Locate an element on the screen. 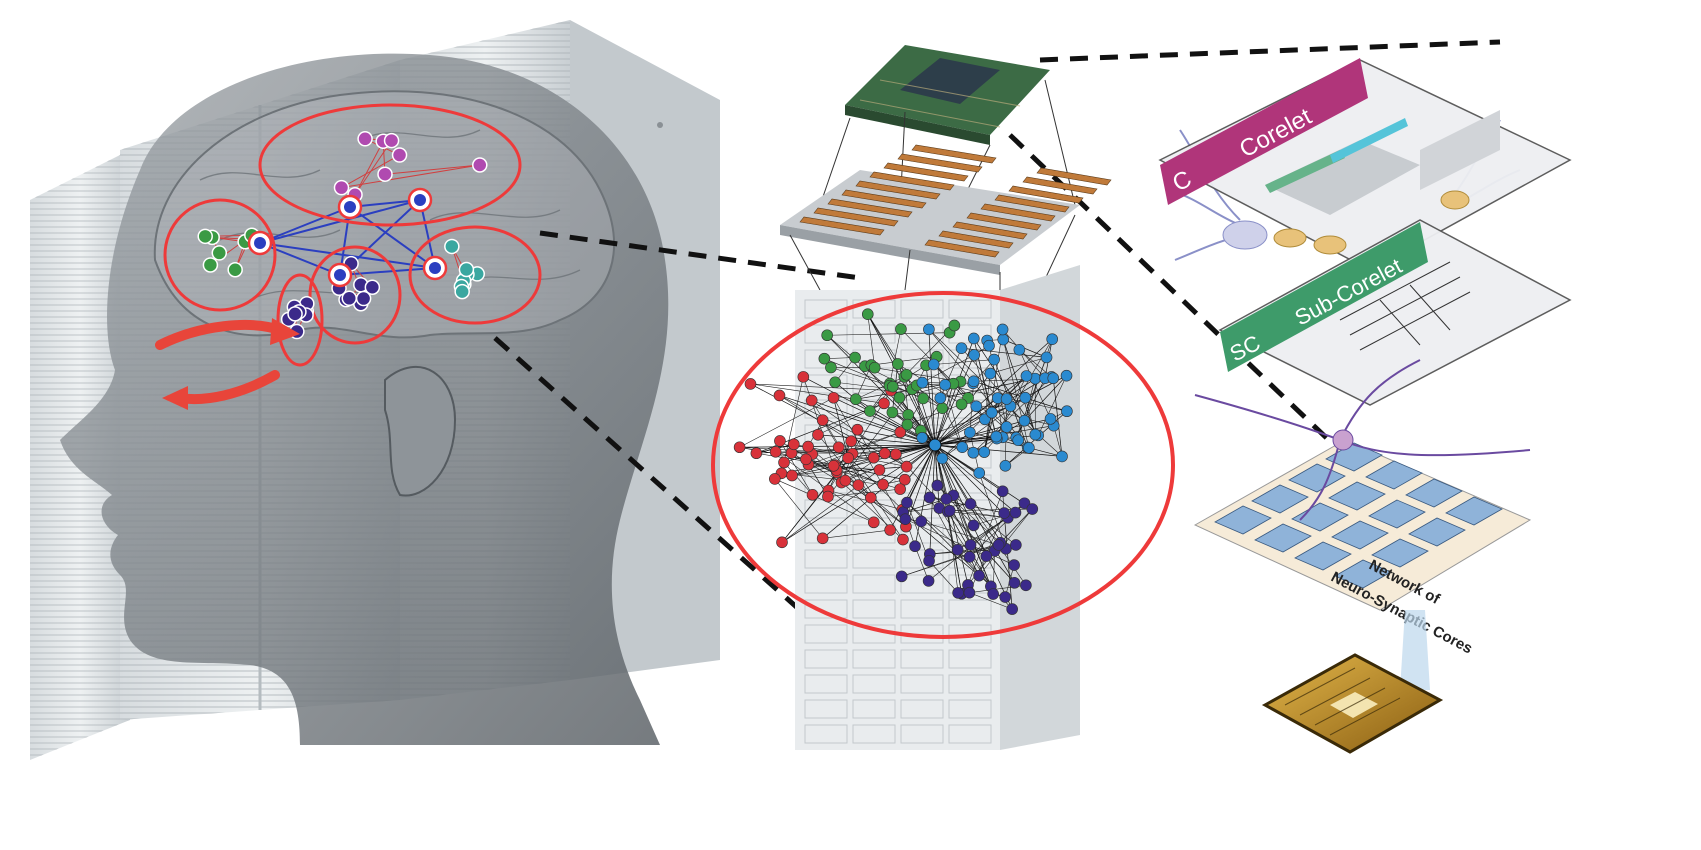  hub-link is located at coordinates (305, 225).